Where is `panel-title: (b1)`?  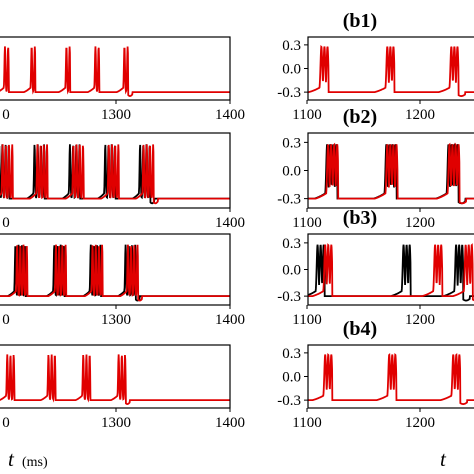
panel-title: (b1) is located at coordinates (360, 21).